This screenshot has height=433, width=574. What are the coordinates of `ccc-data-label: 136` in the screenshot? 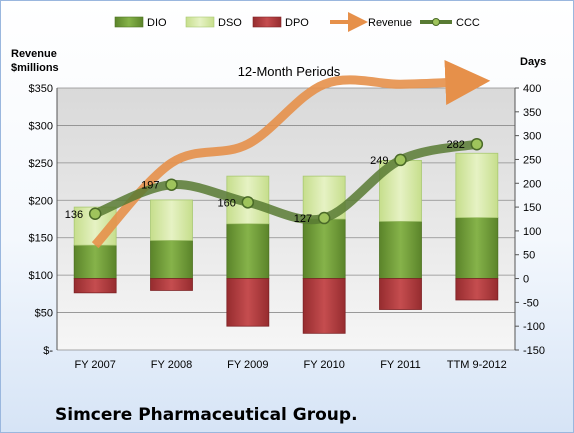 It's located at (74, 215).